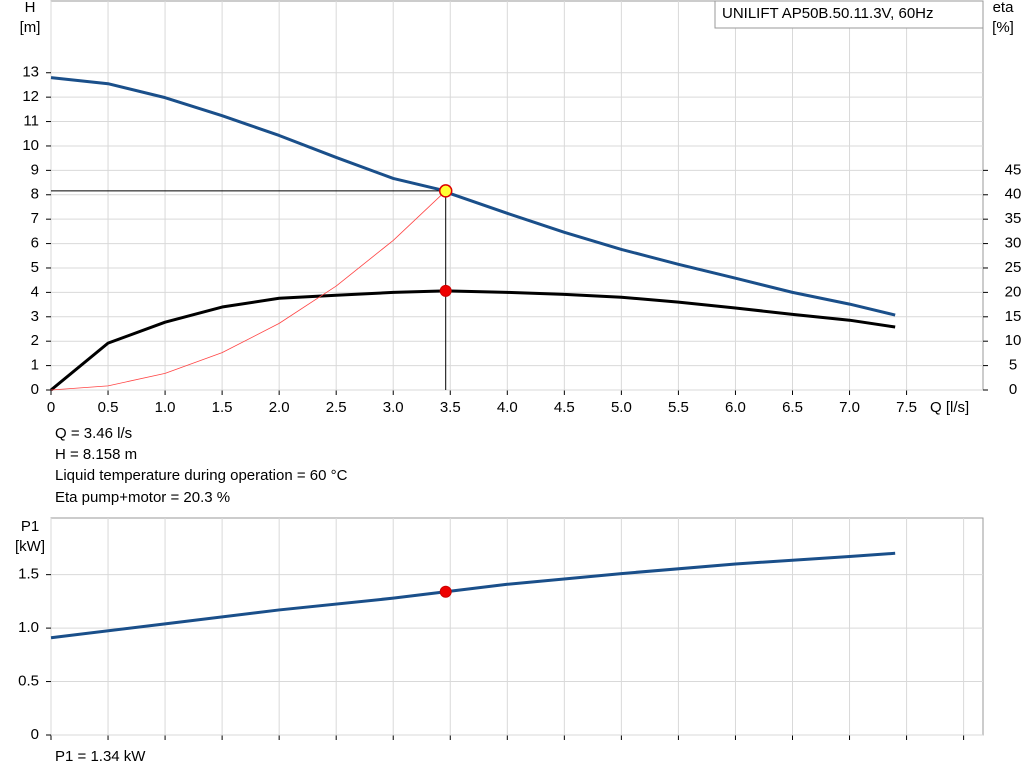 Image resolution: width=1024 pixels, height=781 pixels. I want to click on y-axis-label: H, so click(30, 8).